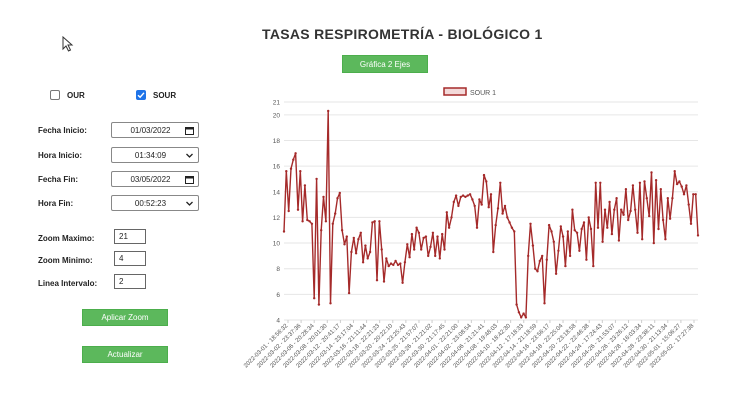 The height and width of the screenshot is (403, 740). I want to click on apply-zoom-button: Aplicar Zoom, so click(125, 317).